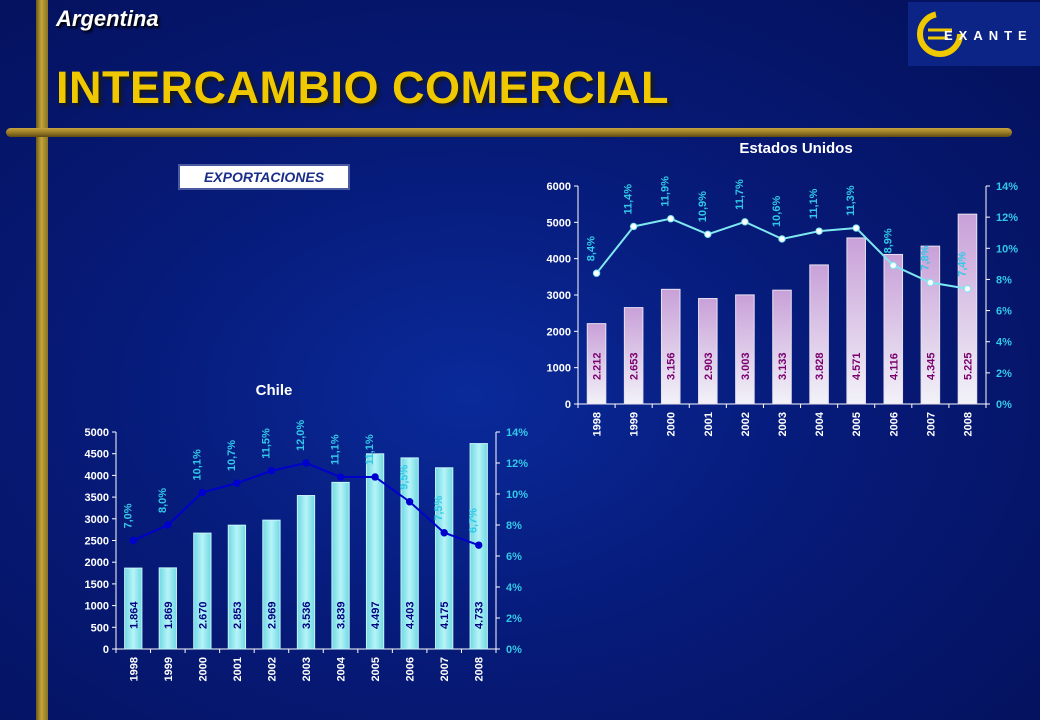 This screenshot has height=720, width=1040. I want to click on bar-value-label: 4.345, so click(931, 366).